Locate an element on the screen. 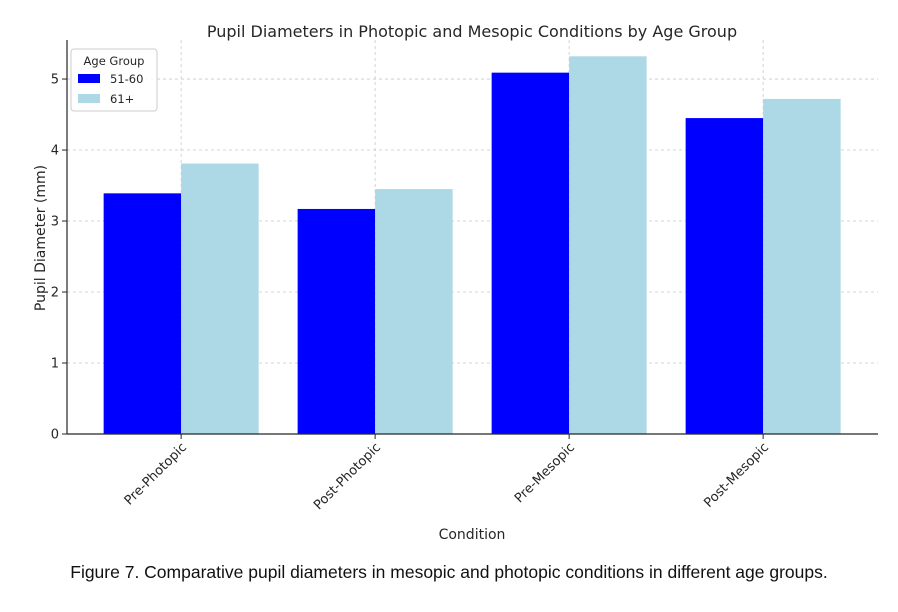 This screenshot has width=898, height=612. y-tick-label: 0 is located at coordinates (55, 435).